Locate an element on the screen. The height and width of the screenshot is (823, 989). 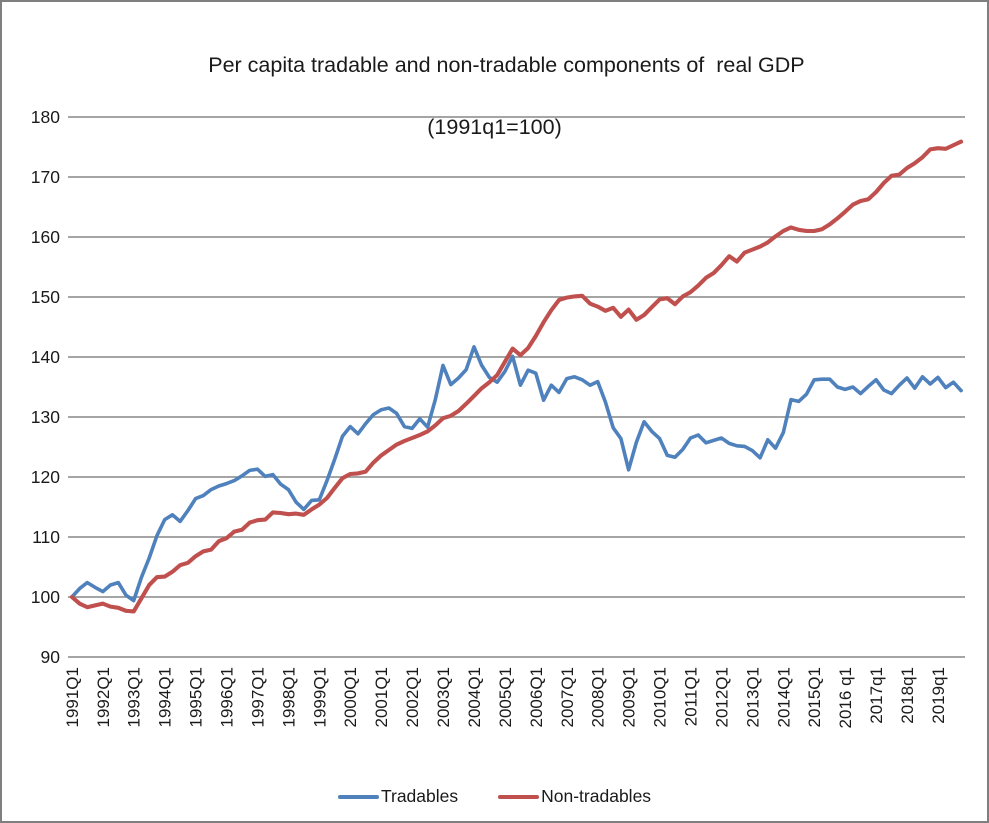
x-tick-label-1996Q1: 1996Q1 is located at coordinates (227, 697).